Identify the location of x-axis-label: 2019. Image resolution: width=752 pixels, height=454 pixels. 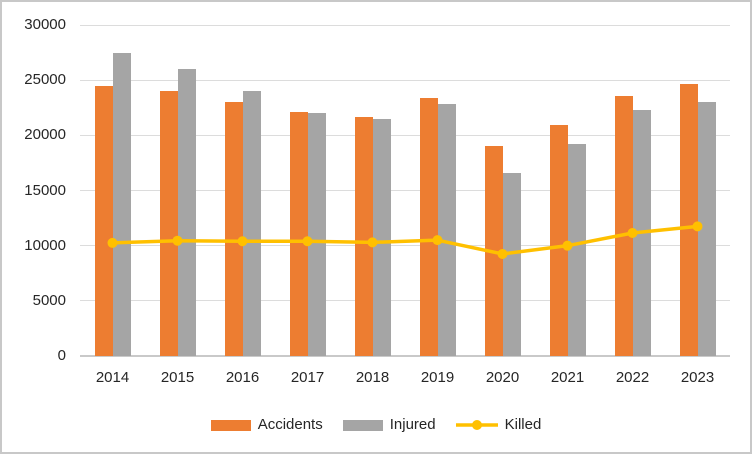
(437, 377).